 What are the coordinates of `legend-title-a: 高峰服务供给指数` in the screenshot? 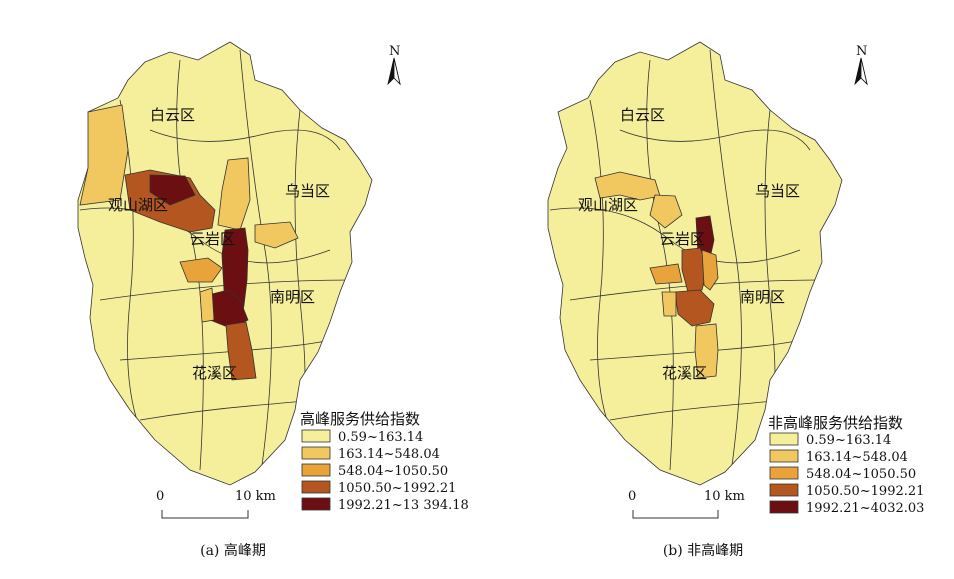 It's located at (360, 419).